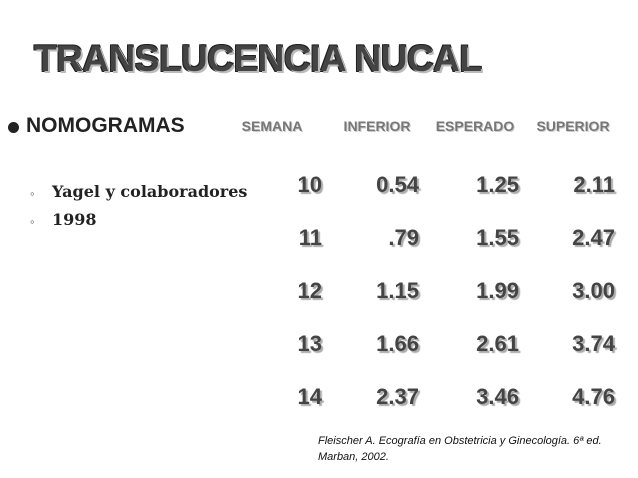 This screenshot has height=478, width=638. I want to click on table-cell: 4.76, so click(593, 396).